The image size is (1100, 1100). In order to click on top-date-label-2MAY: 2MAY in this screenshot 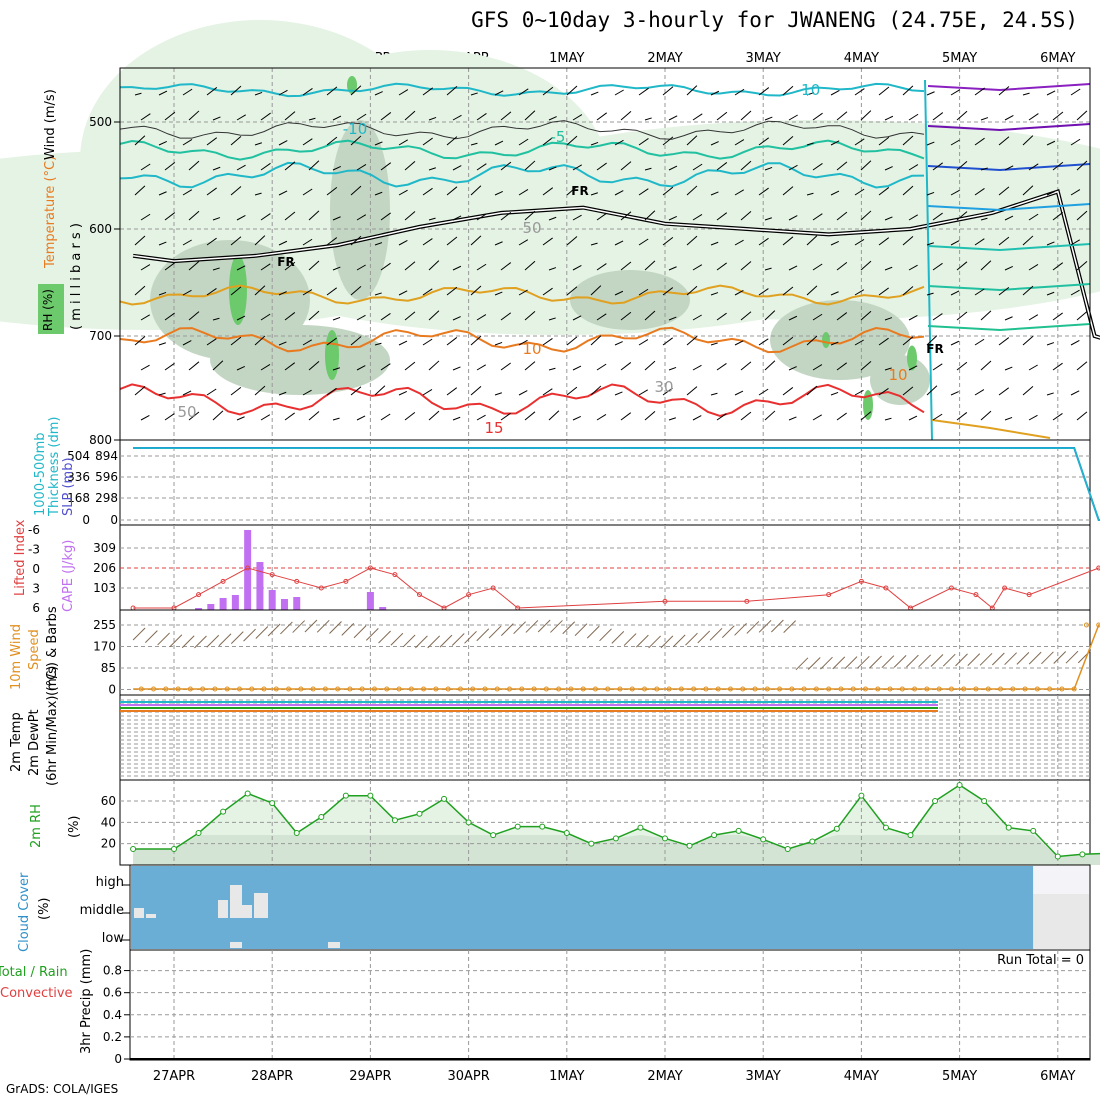, I will do `click(664, 58)`.